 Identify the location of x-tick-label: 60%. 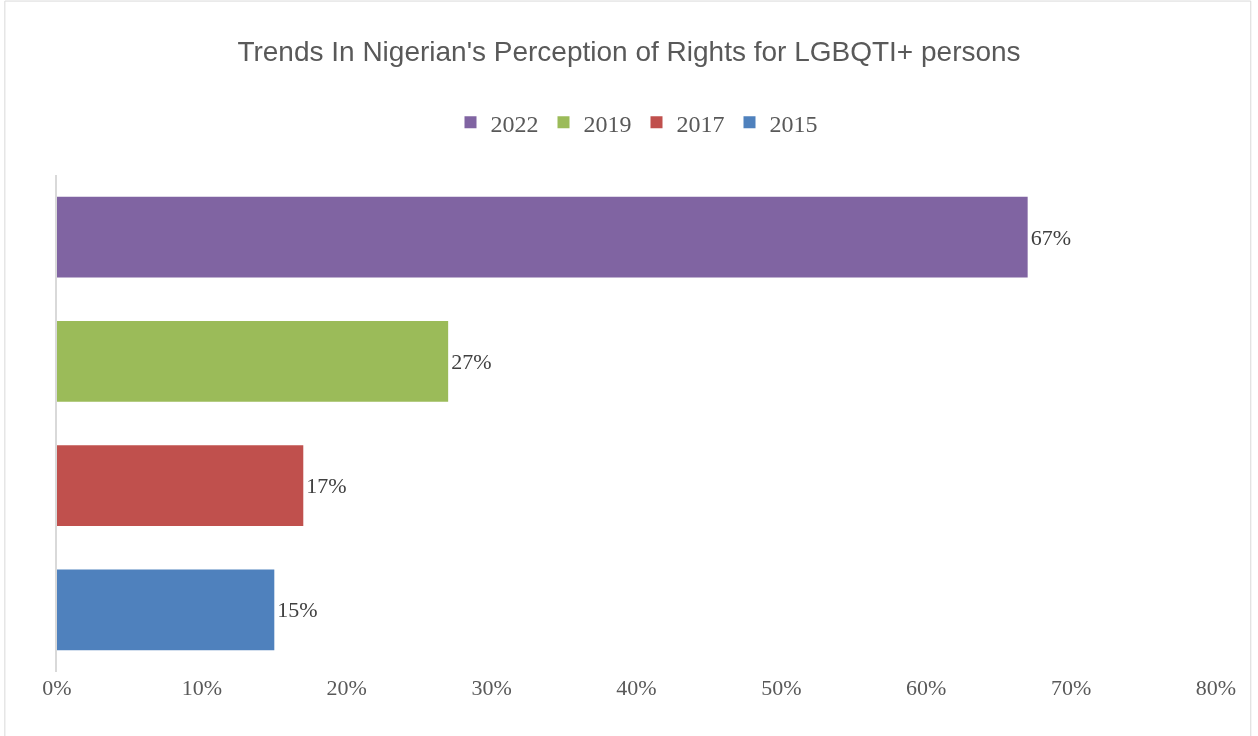
(926, 687).